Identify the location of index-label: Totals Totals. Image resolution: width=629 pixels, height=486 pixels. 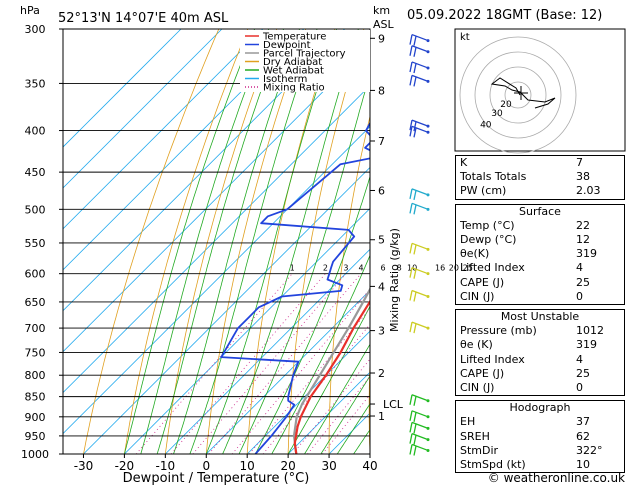
(493, 177).